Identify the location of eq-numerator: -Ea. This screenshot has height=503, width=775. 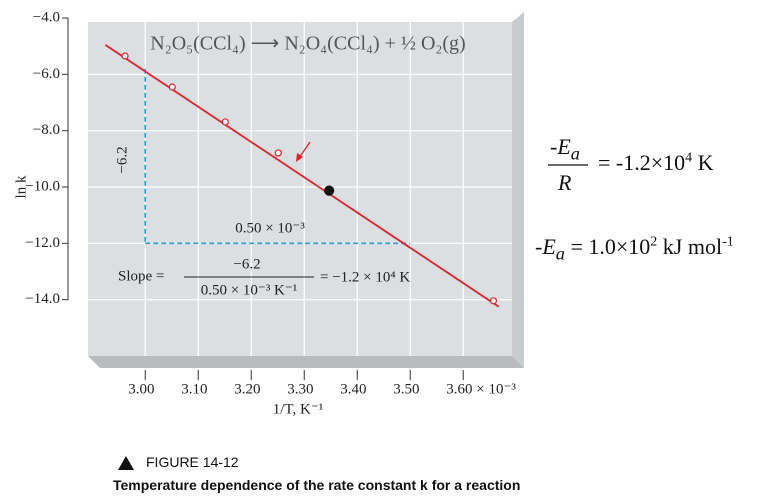
(565, 149).